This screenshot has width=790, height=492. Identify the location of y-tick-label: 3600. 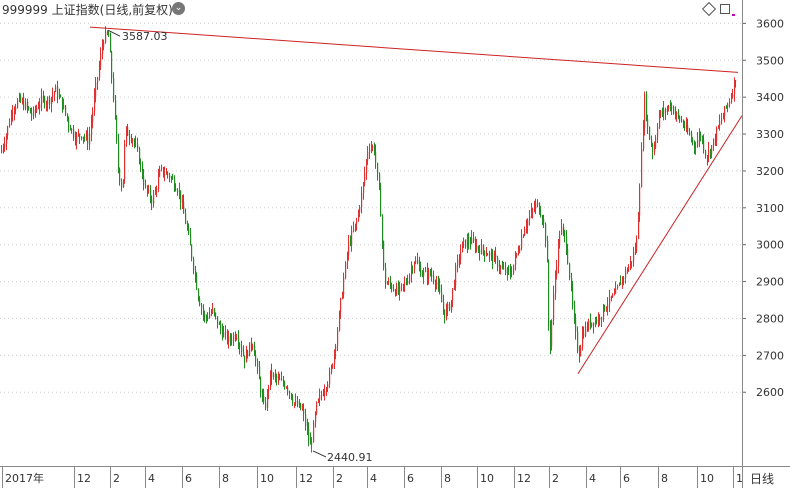
(770, 23).